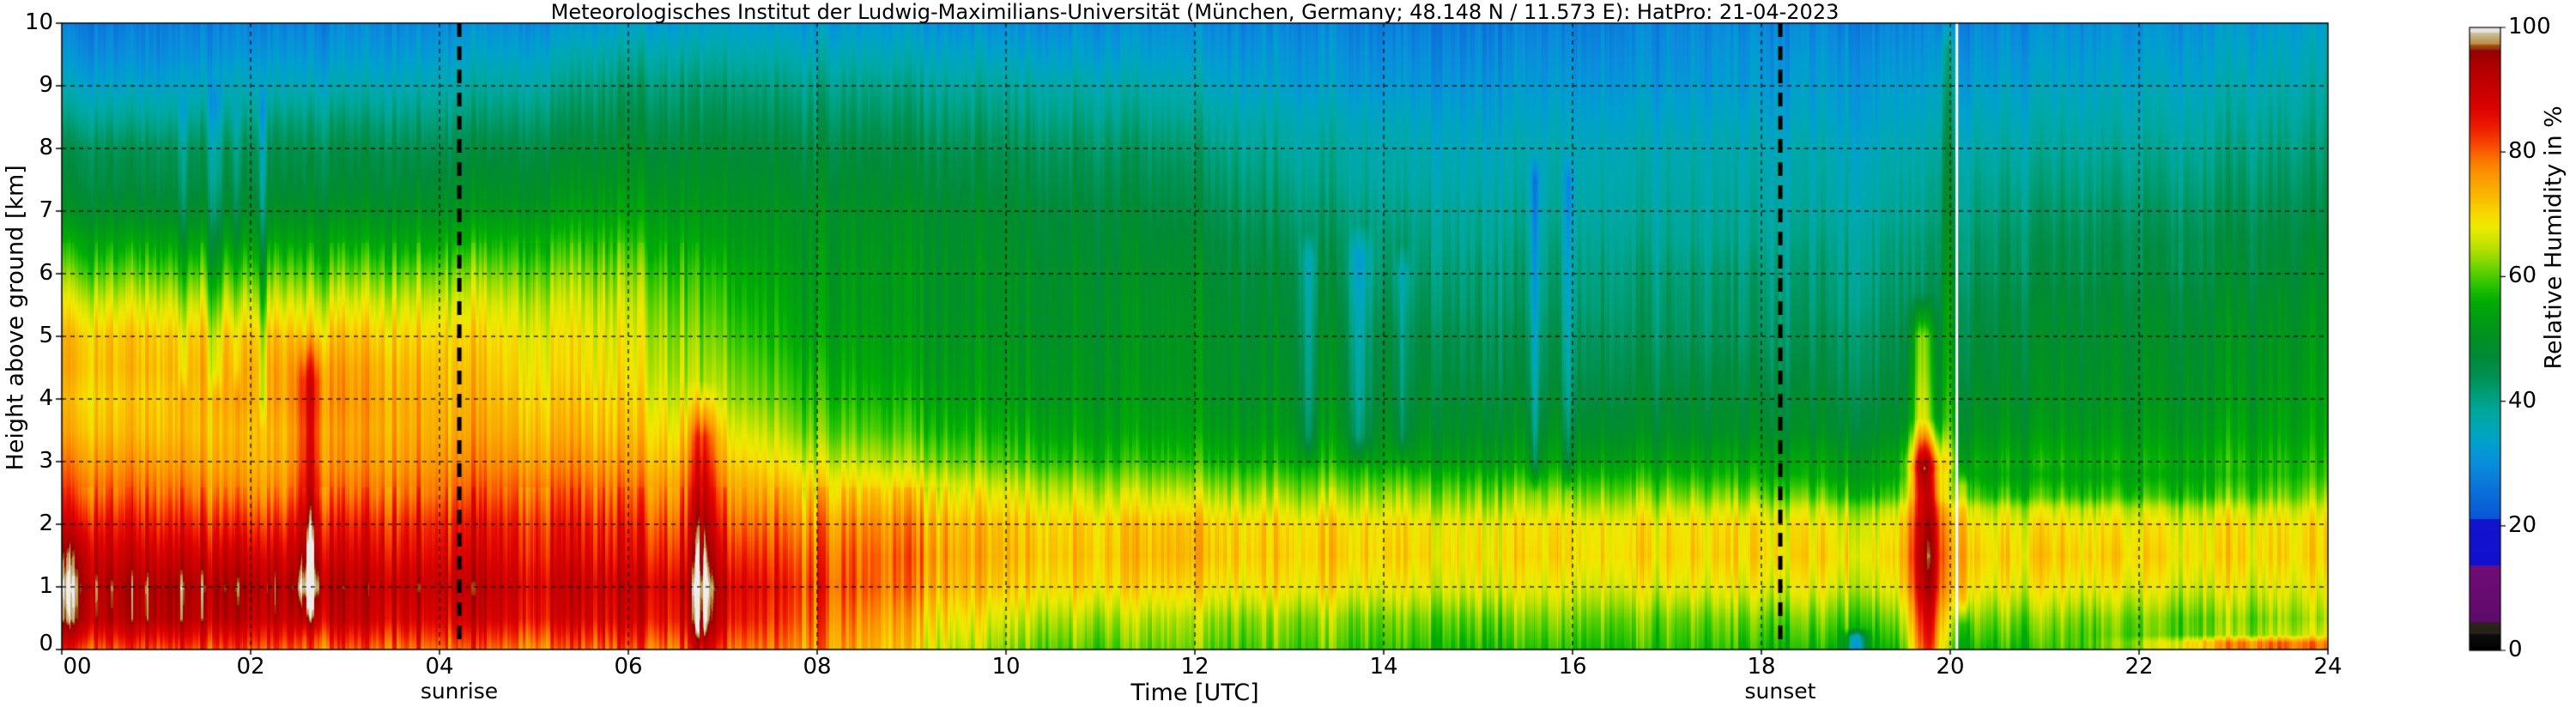 This screenshot has height=707, width=2576. Describe the element at coordinates (46, 273) in the screenshot. I see `y-tick-label-6: 6` at that location.